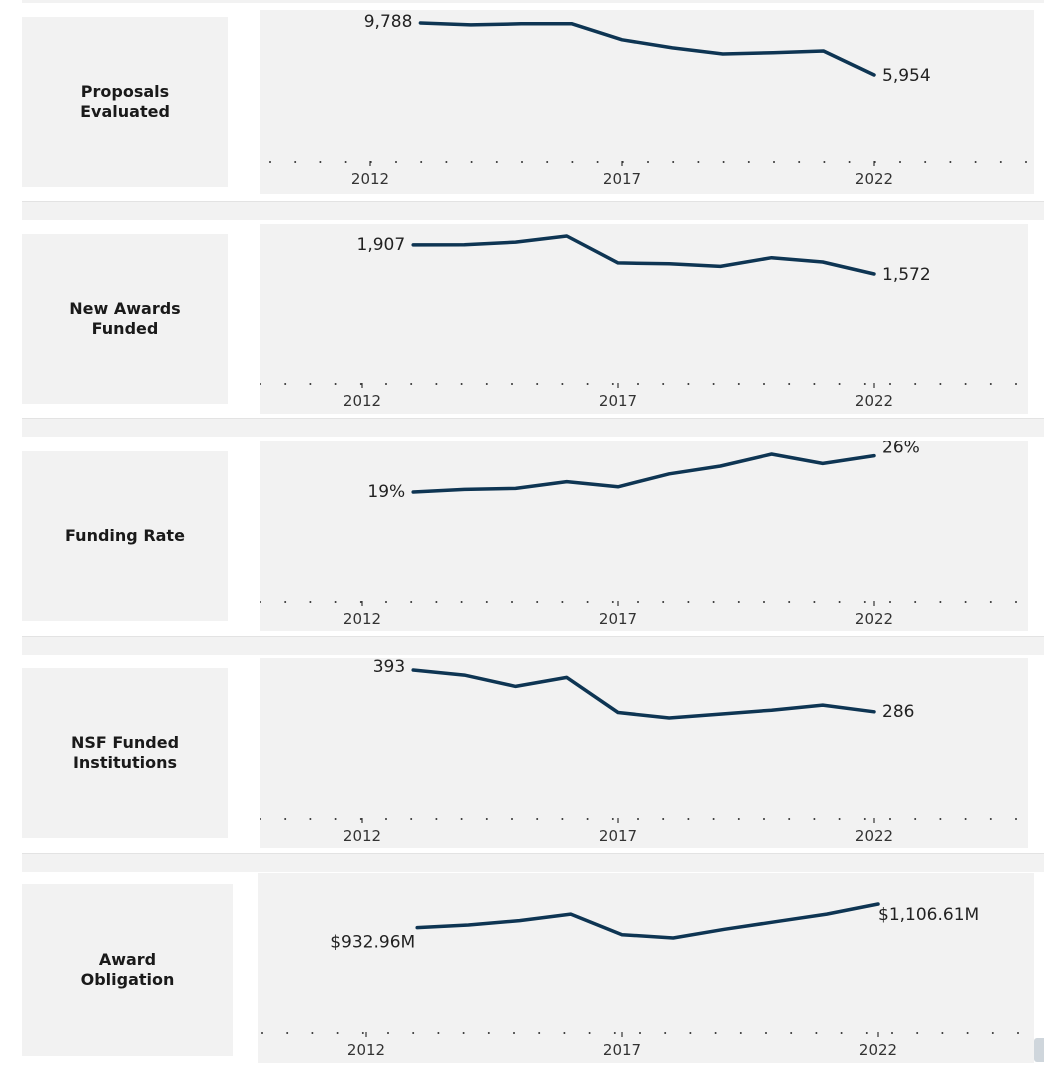 The height and width of the screenshot is (1068, 1044). I want to click on first-value-label: 393, so click(389, 667).